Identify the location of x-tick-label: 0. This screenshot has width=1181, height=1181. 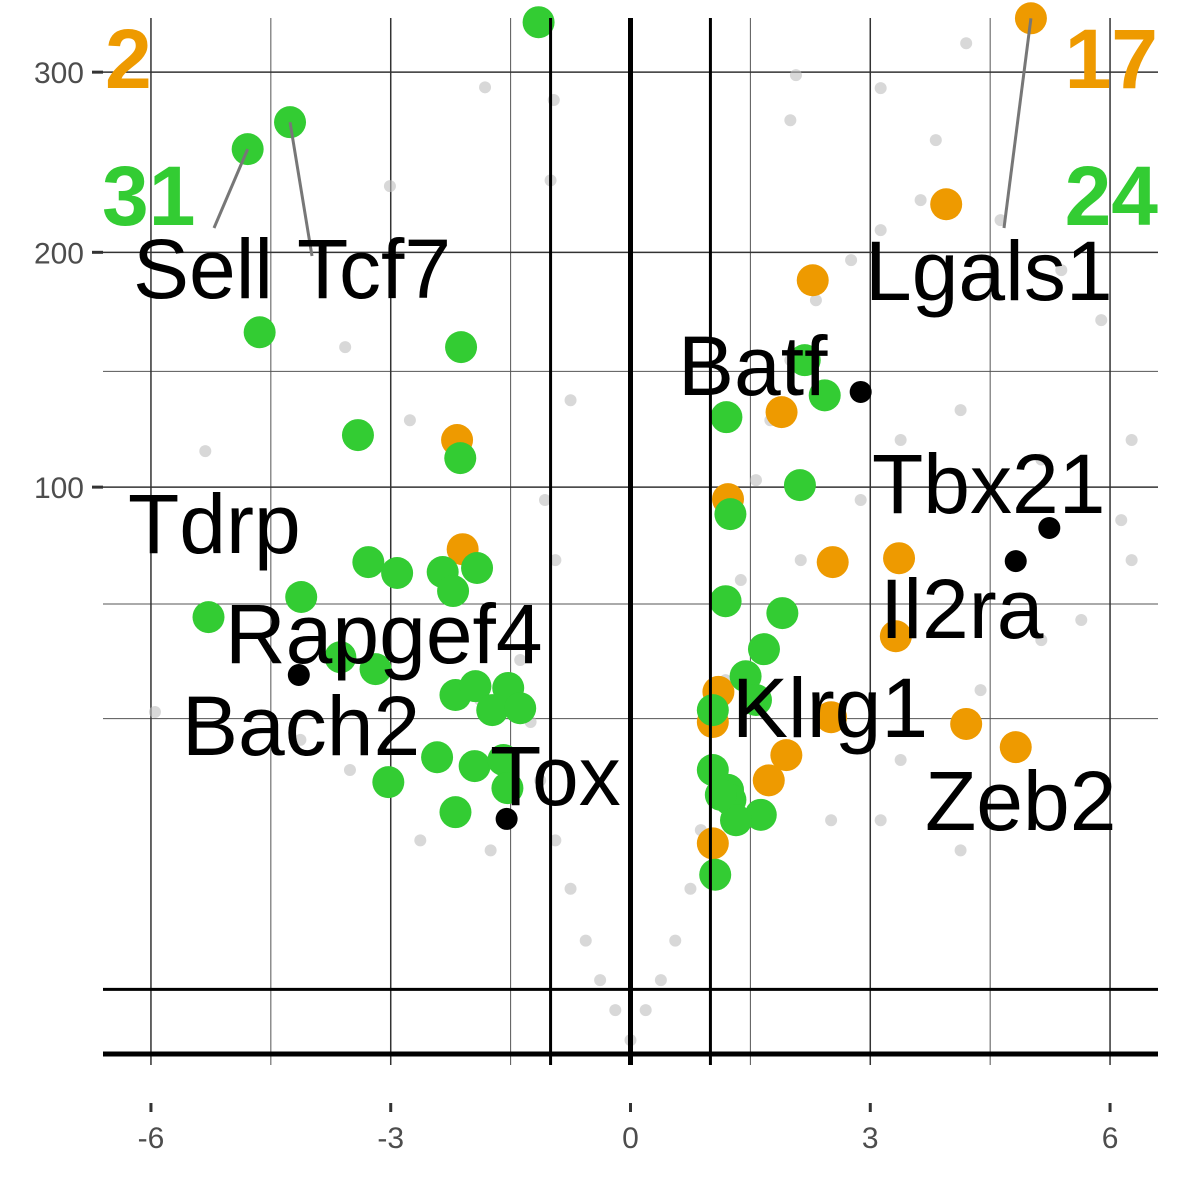
(630, 1138).